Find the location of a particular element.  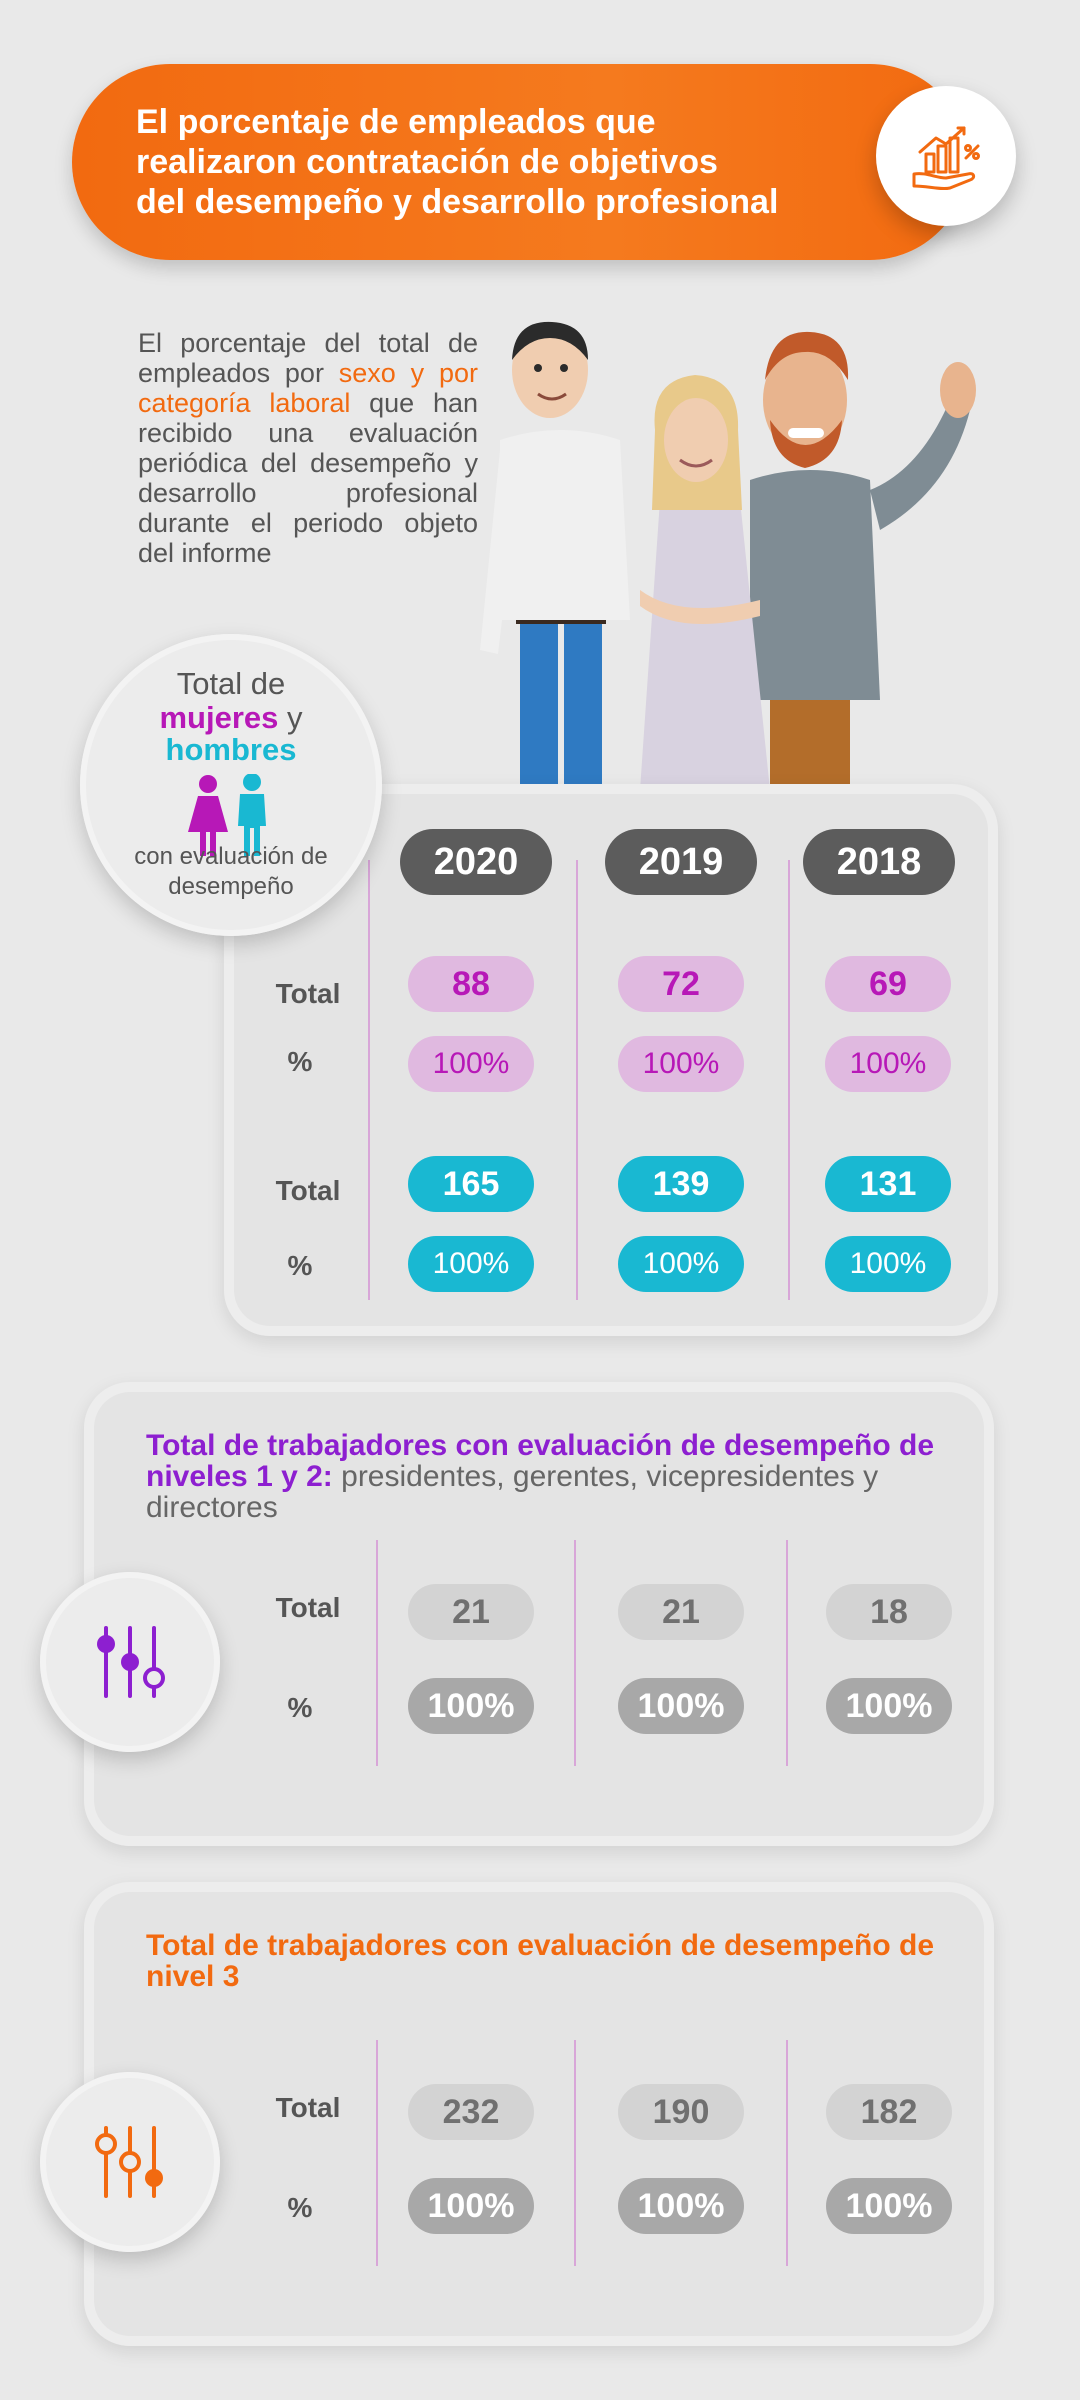

man-right-figure is located at coordinates (863, 560).